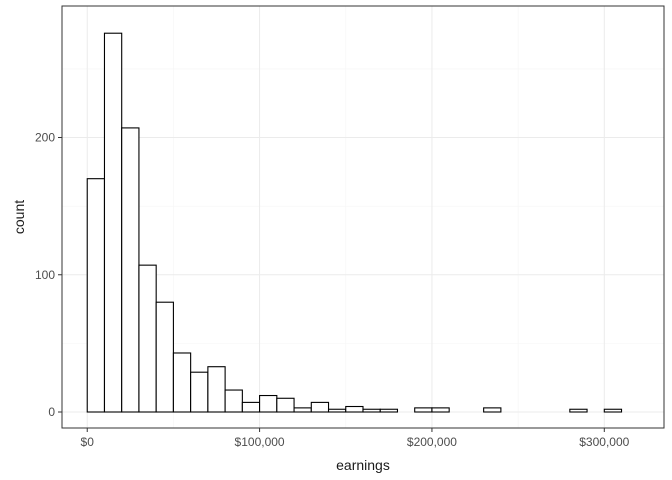 This screenshot has height=480, width=672. I want to click on y-axis-tick-labels: 0 100 200, so click(45, 275).